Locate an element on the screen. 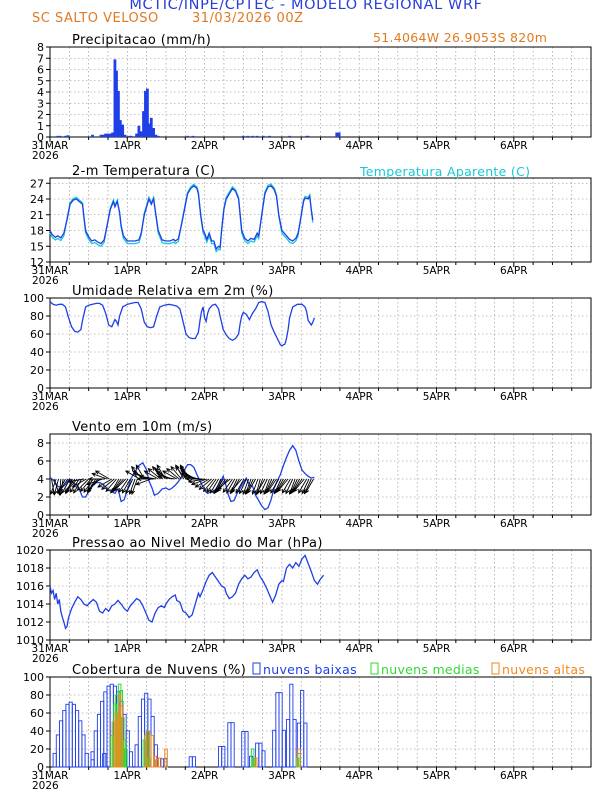 The height and width of the screenshot is (792, 612). precip-year-label: 2026 is located at coordinates (45, 156).